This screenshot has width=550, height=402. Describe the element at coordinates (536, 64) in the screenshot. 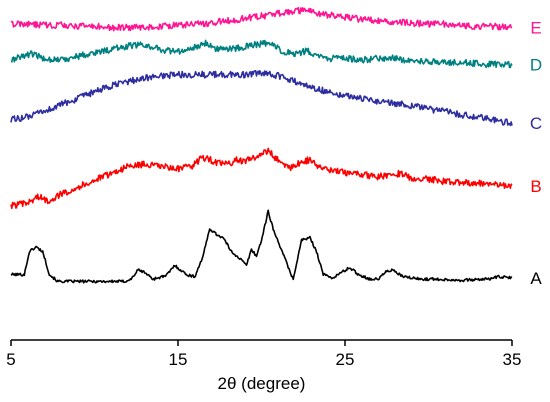

I see `series-d-label: D` at that location.